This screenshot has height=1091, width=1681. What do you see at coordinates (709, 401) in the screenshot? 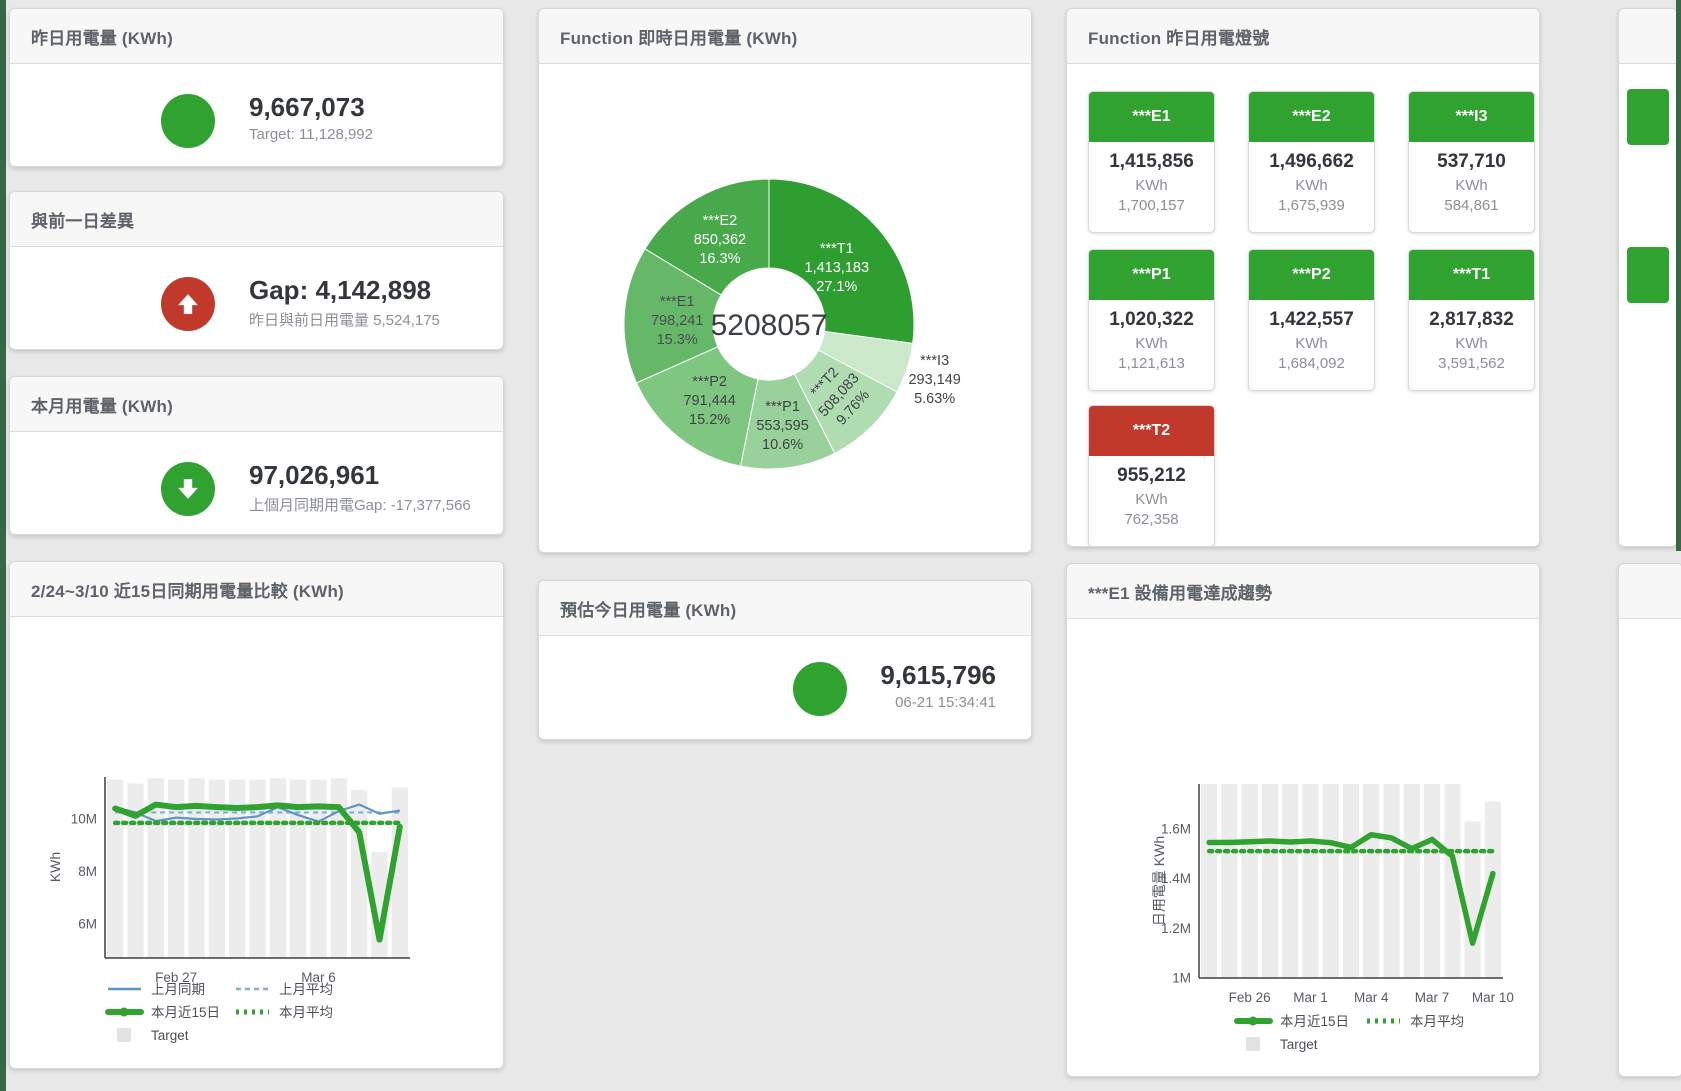
I see `donut-slice-label: ***P2 791,444 15.2%` at bounding box center [709, 401].